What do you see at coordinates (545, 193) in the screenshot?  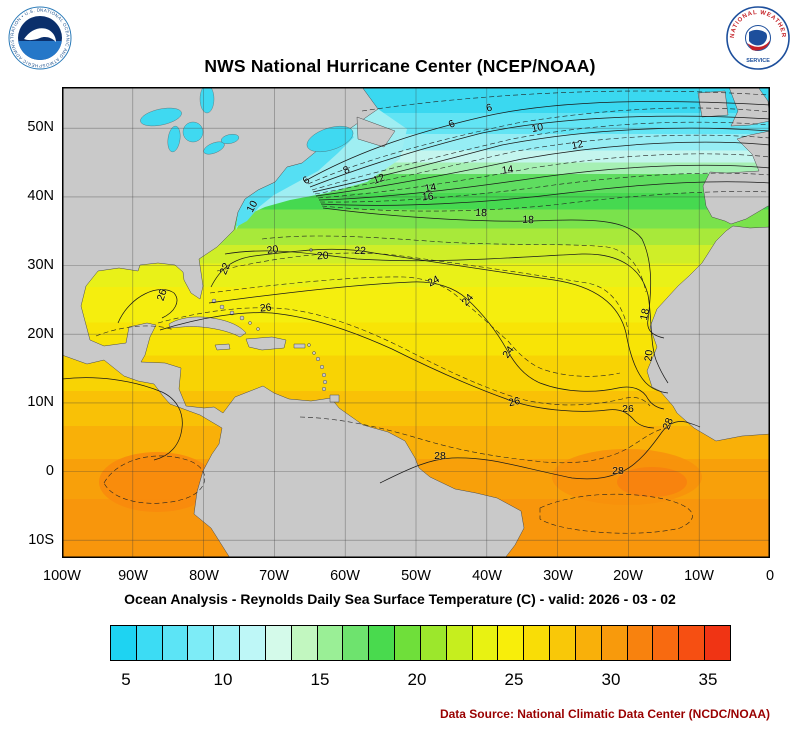 I see `isotherm-16c` at bounding box center [545, 193].